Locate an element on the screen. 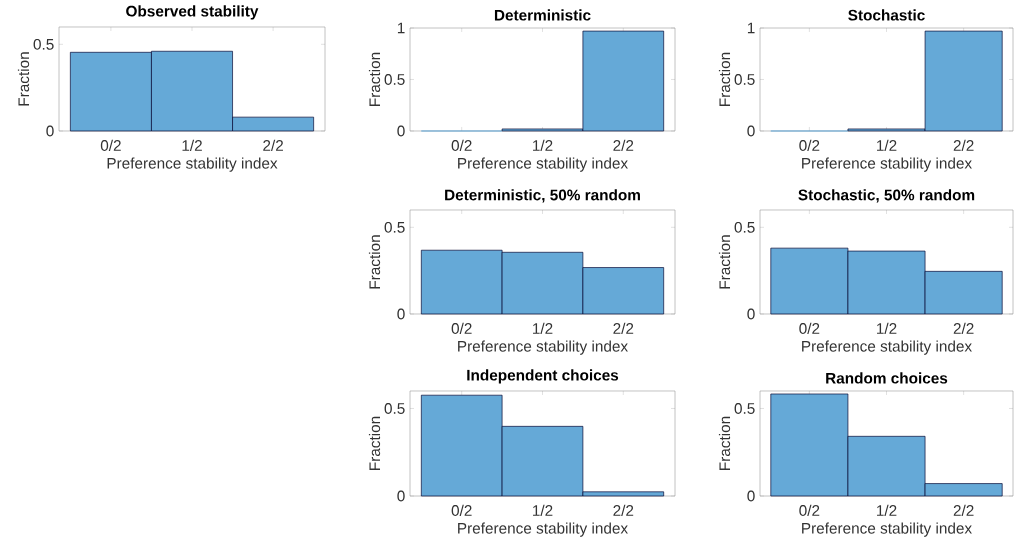 The image size is (1018, 547). chart-title: Deterministic is located at coordinates (542, 15).